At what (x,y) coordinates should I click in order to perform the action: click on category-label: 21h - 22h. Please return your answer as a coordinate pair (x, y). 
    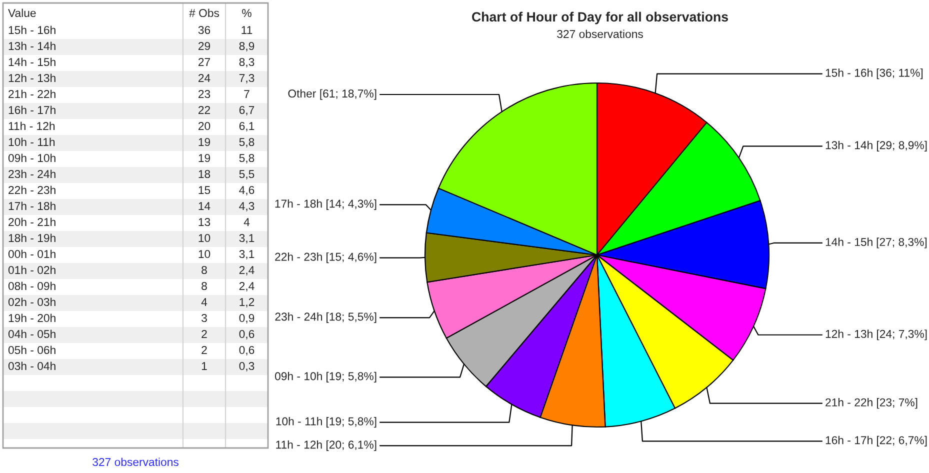
    Looking at the image, I should click on (32, 94).